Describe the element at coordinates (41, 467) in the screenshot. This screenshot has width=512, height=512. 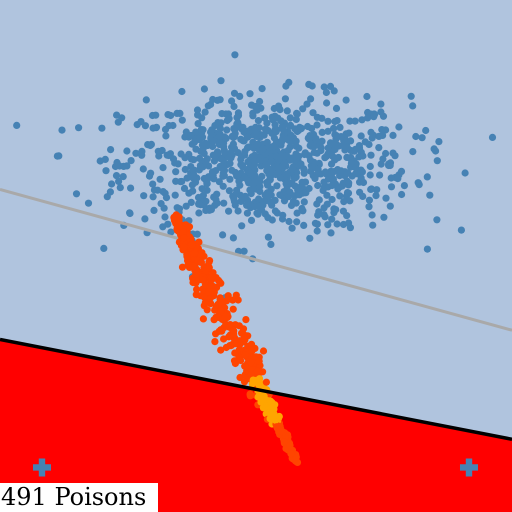
I see `plus-marker-icon` at that location.